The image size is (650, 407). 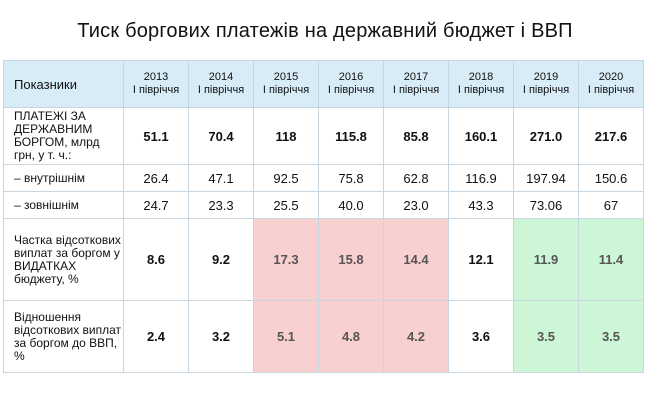 I want to click on table-cell: 25.5, so click(x=286, y=205).